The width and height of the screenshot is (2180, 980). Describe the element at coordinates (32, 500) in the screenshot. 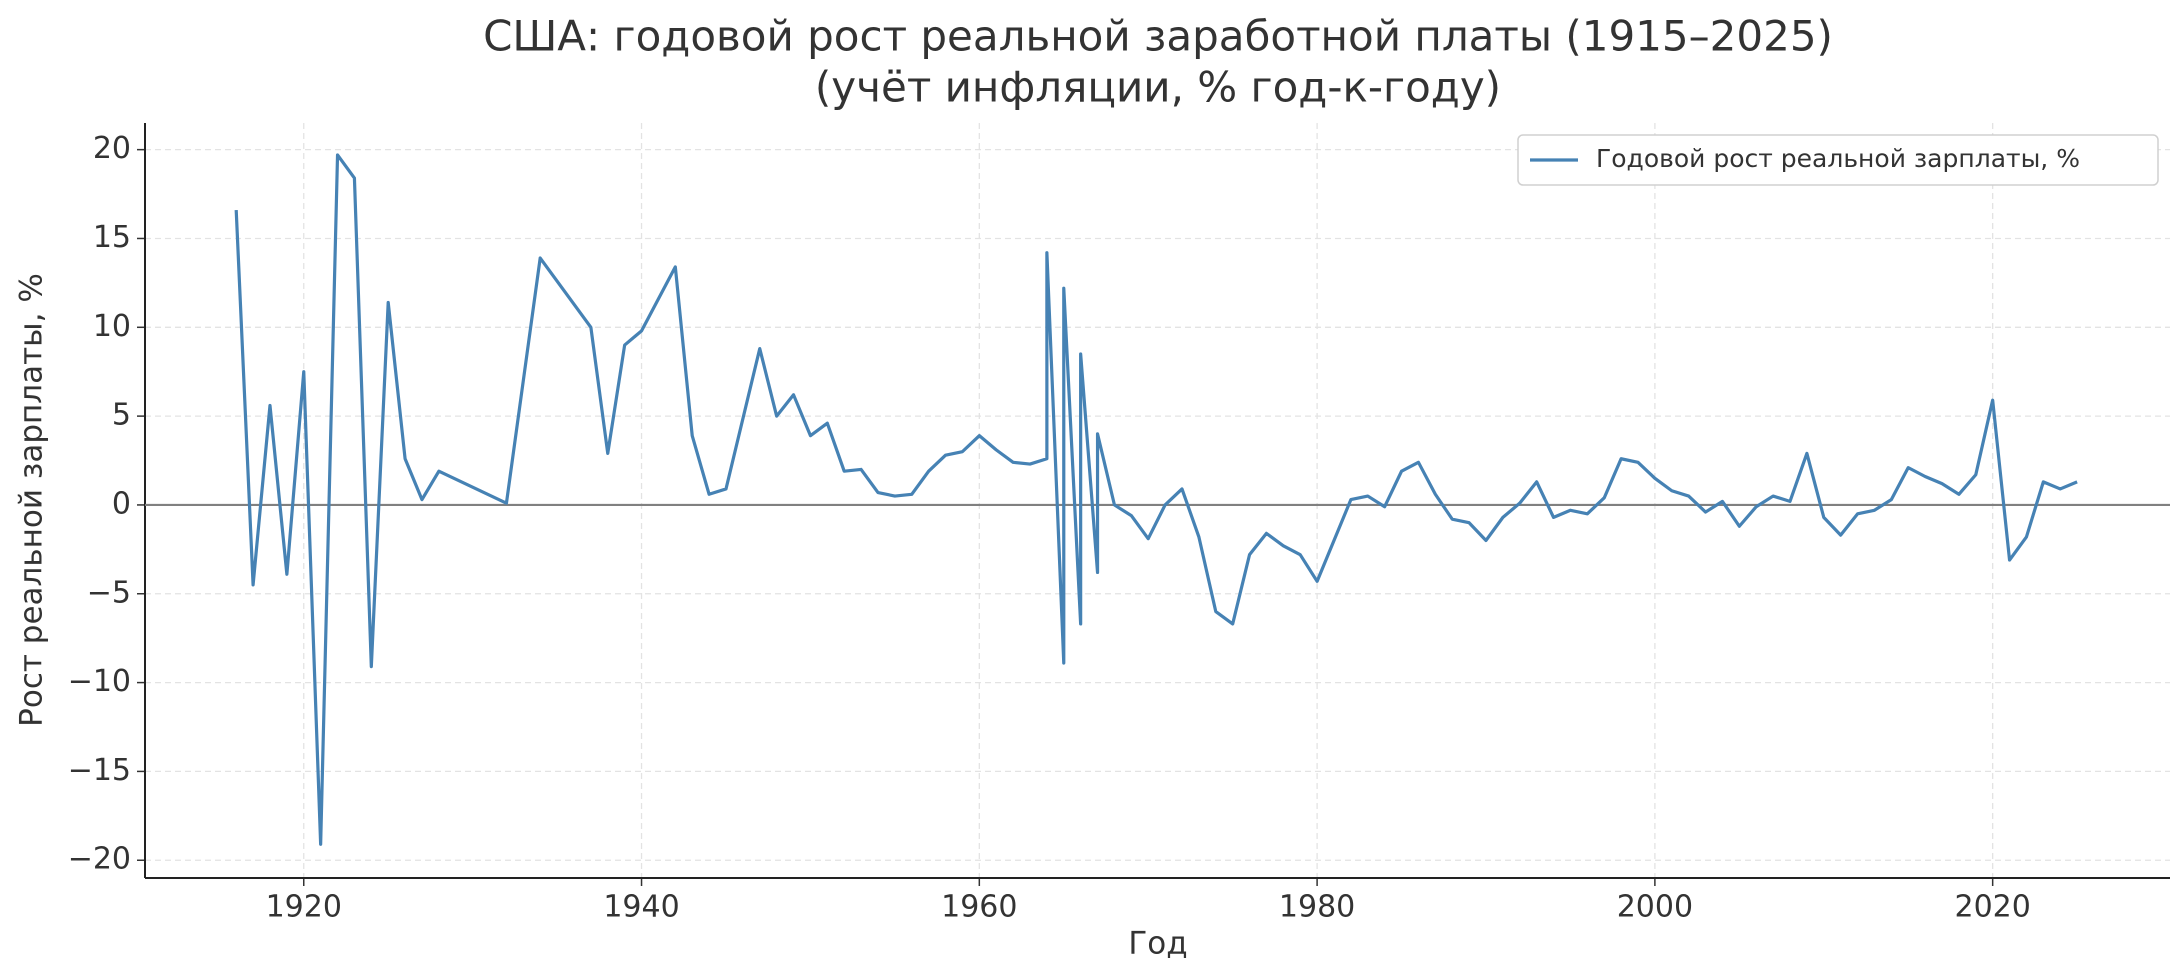

I see `y-axis-label: Рост реальной зарплаты, %` at that location.